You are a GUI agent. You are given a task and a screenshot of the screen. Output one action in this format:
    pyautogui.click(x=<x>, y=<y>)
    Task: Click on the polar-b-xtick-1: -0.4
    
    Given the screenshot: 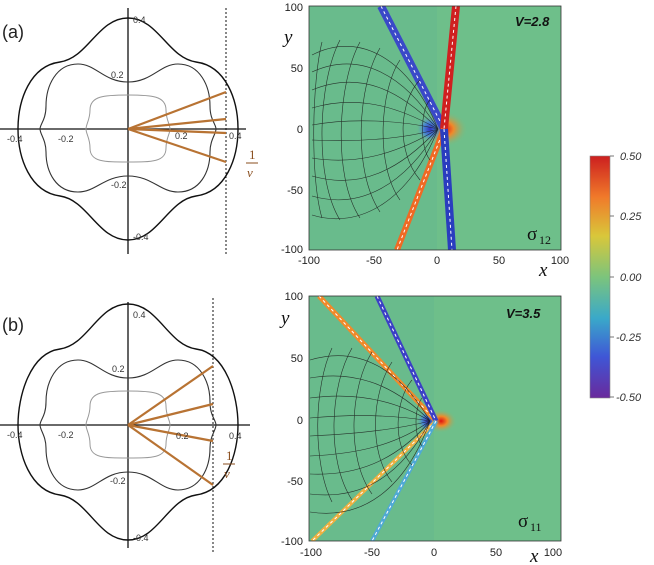 What is the action you would take?
    pyautogui.click(x=15, y=435)
    